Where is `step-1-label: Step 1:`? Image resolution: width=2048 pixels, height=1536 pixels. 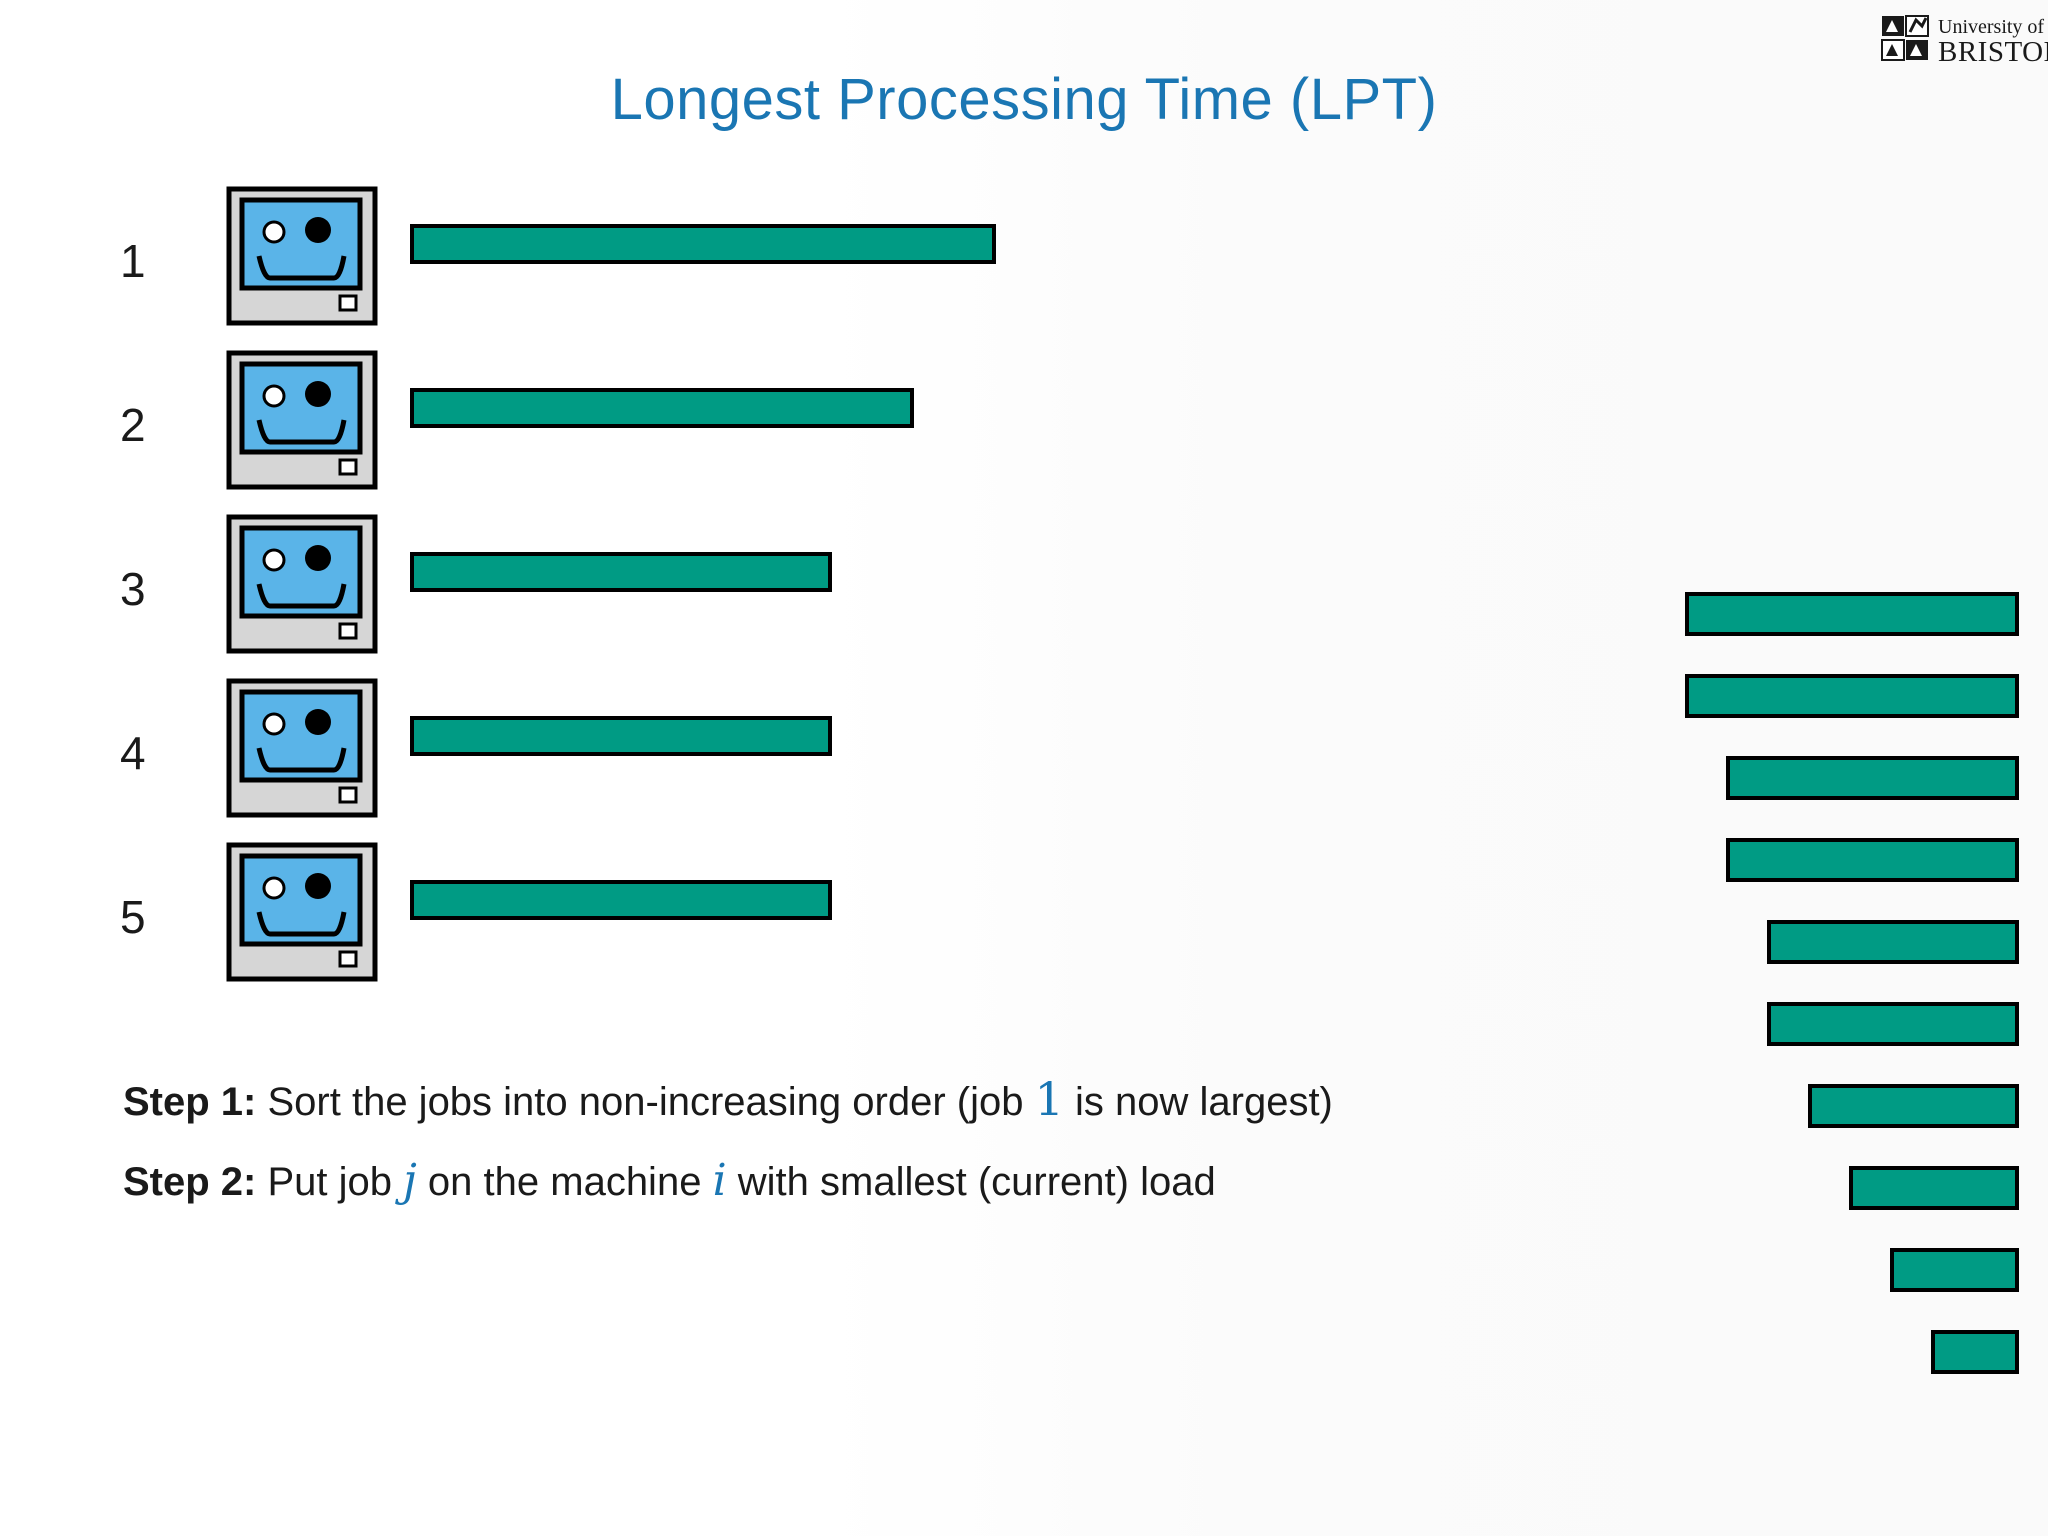
step-1-label: Step 1: is located at coordinates (190, 1102).